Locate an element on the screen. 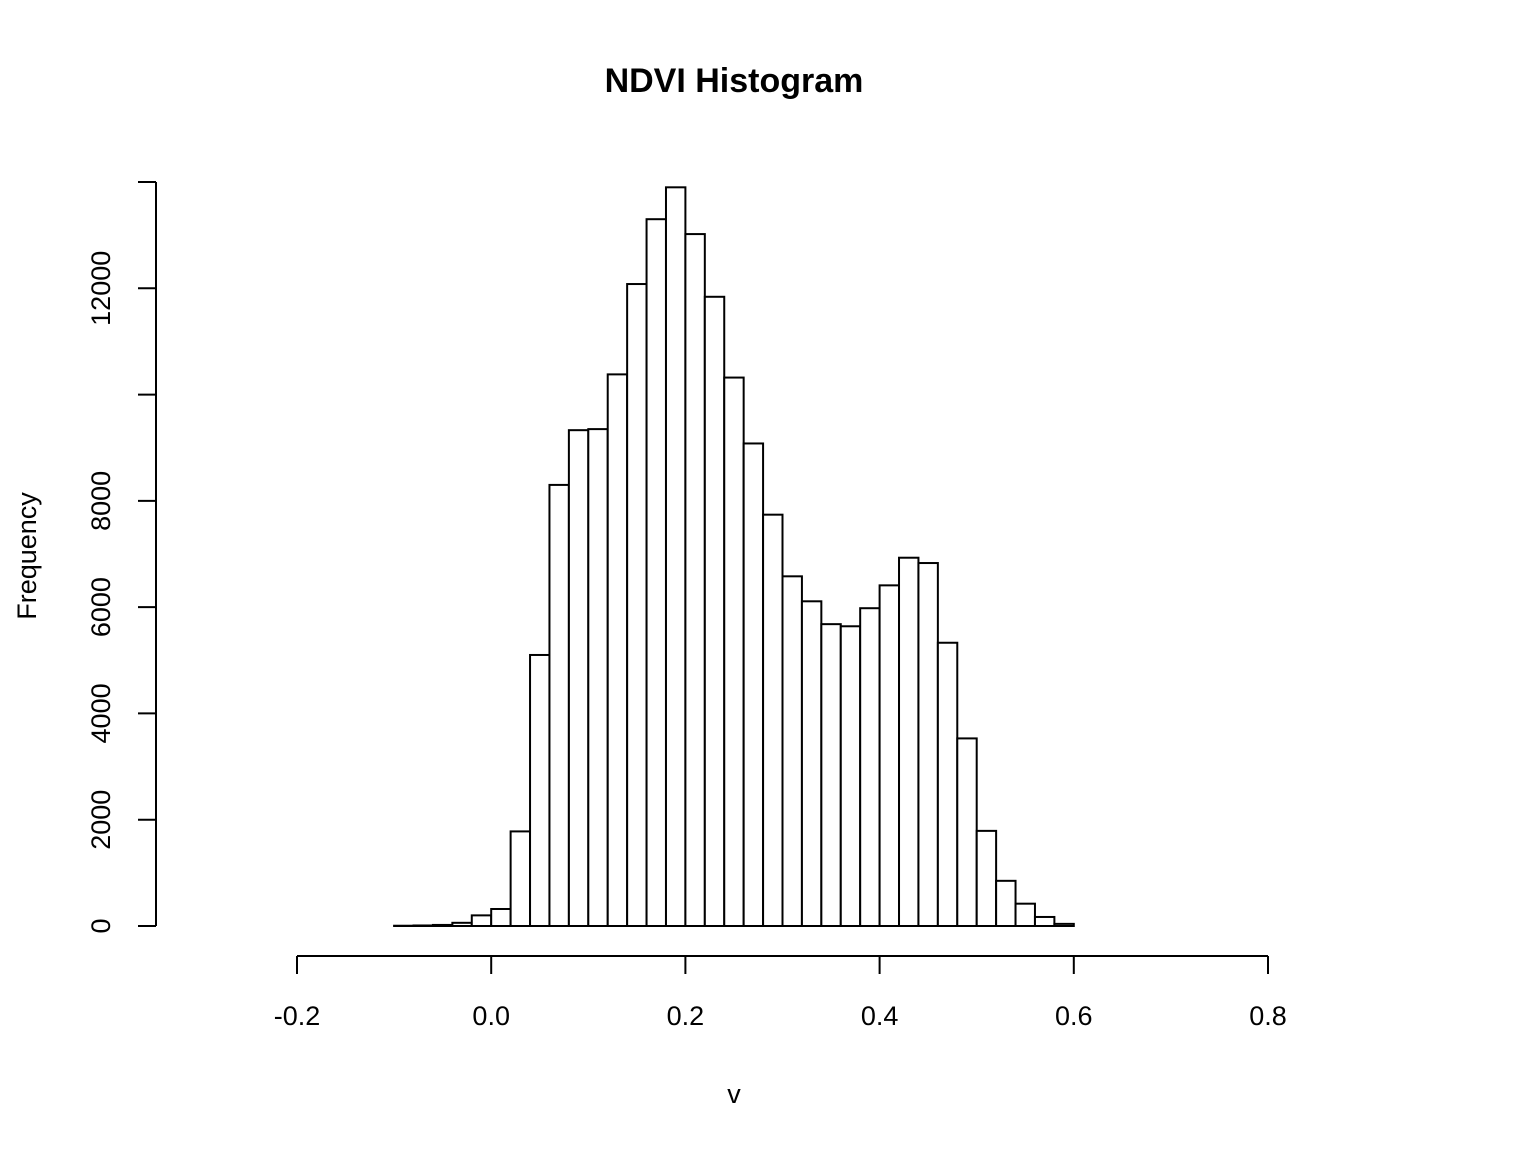 Image resolution: width=1536 pixels, height=1152 pixels. y-tick-label: 12000 is located at coordinates (101, 288).